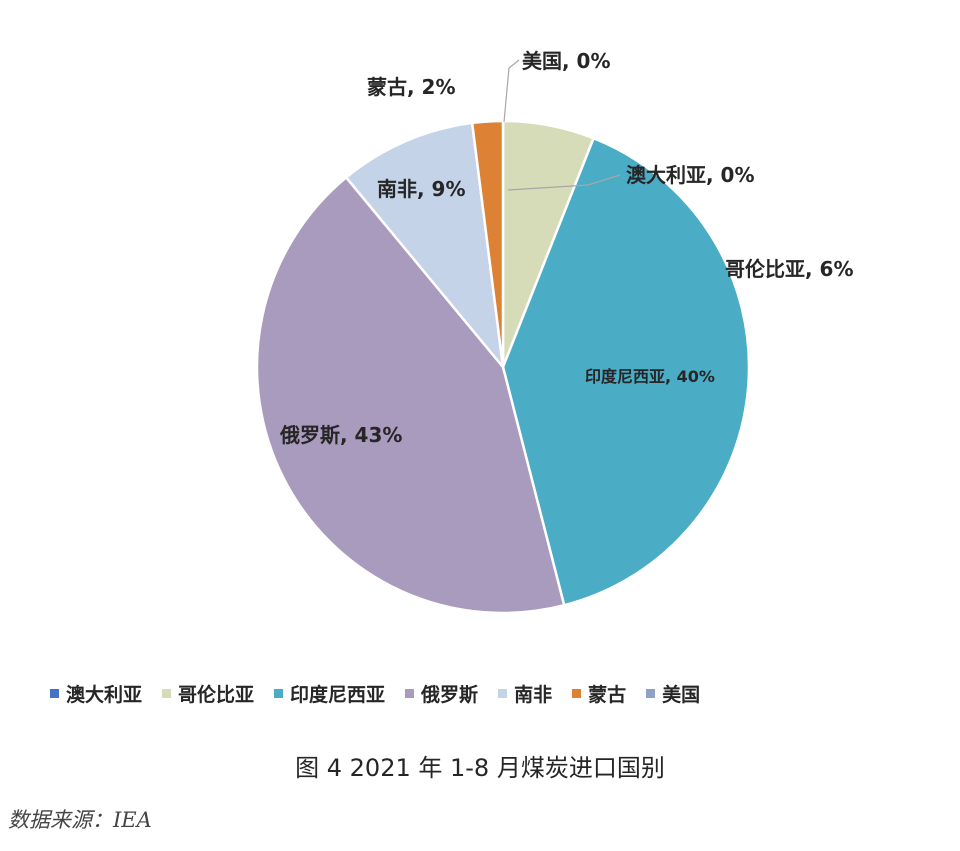  Describe the element at coordinates (681, 695) in the screenshot. I see `legend-label: 美国` at that location.